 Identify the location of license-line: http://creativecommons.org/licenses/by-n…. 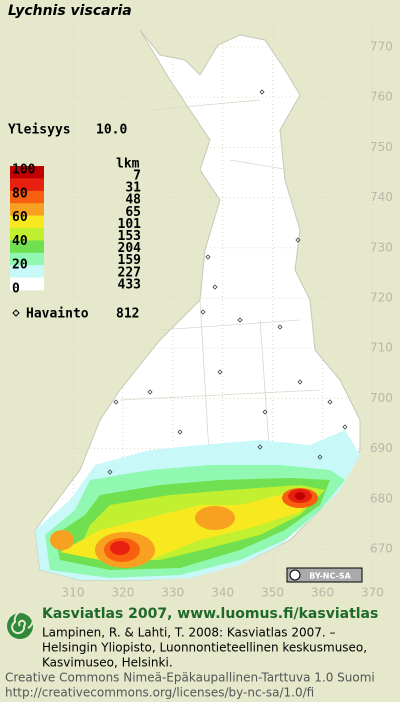
(159, 693).